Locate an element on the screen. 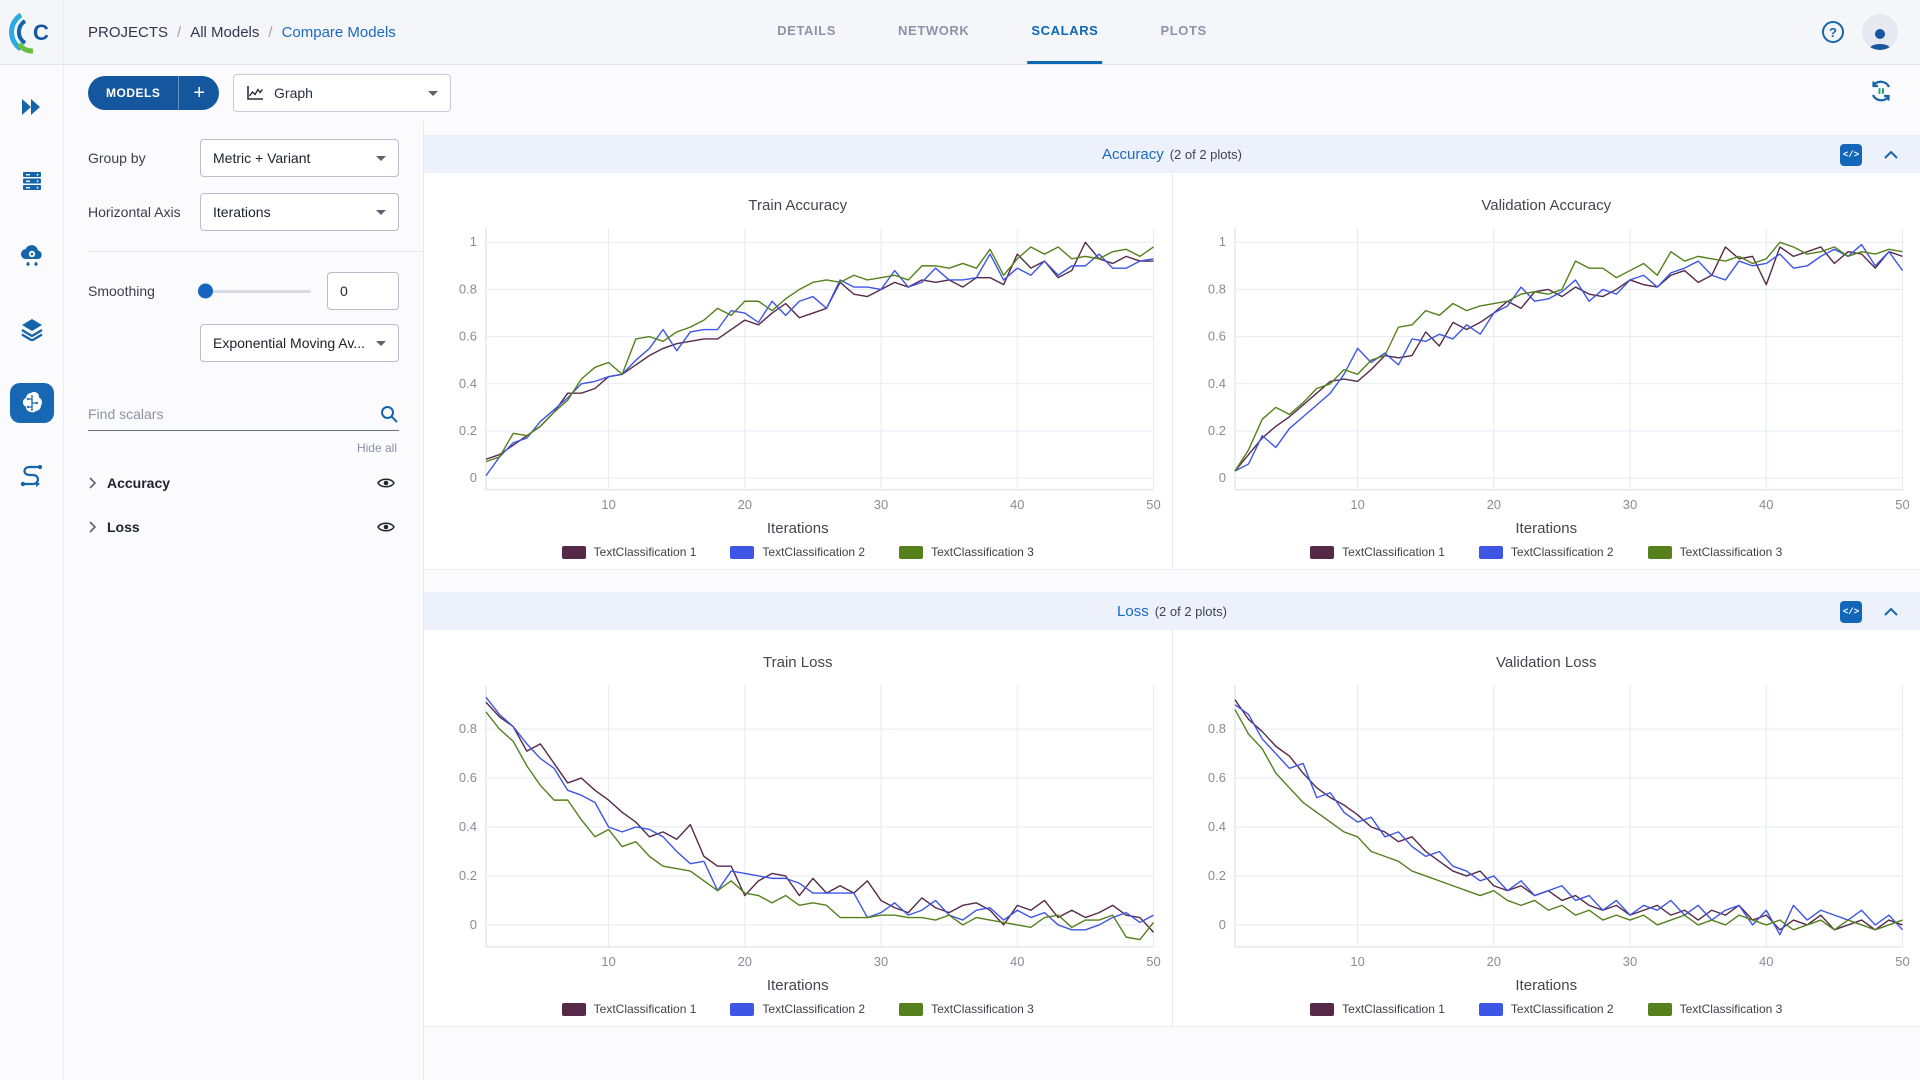 The height and width of the screenshot is (1080, 1920). metric-group-loss: Loss is located at coordinates (243, 527).